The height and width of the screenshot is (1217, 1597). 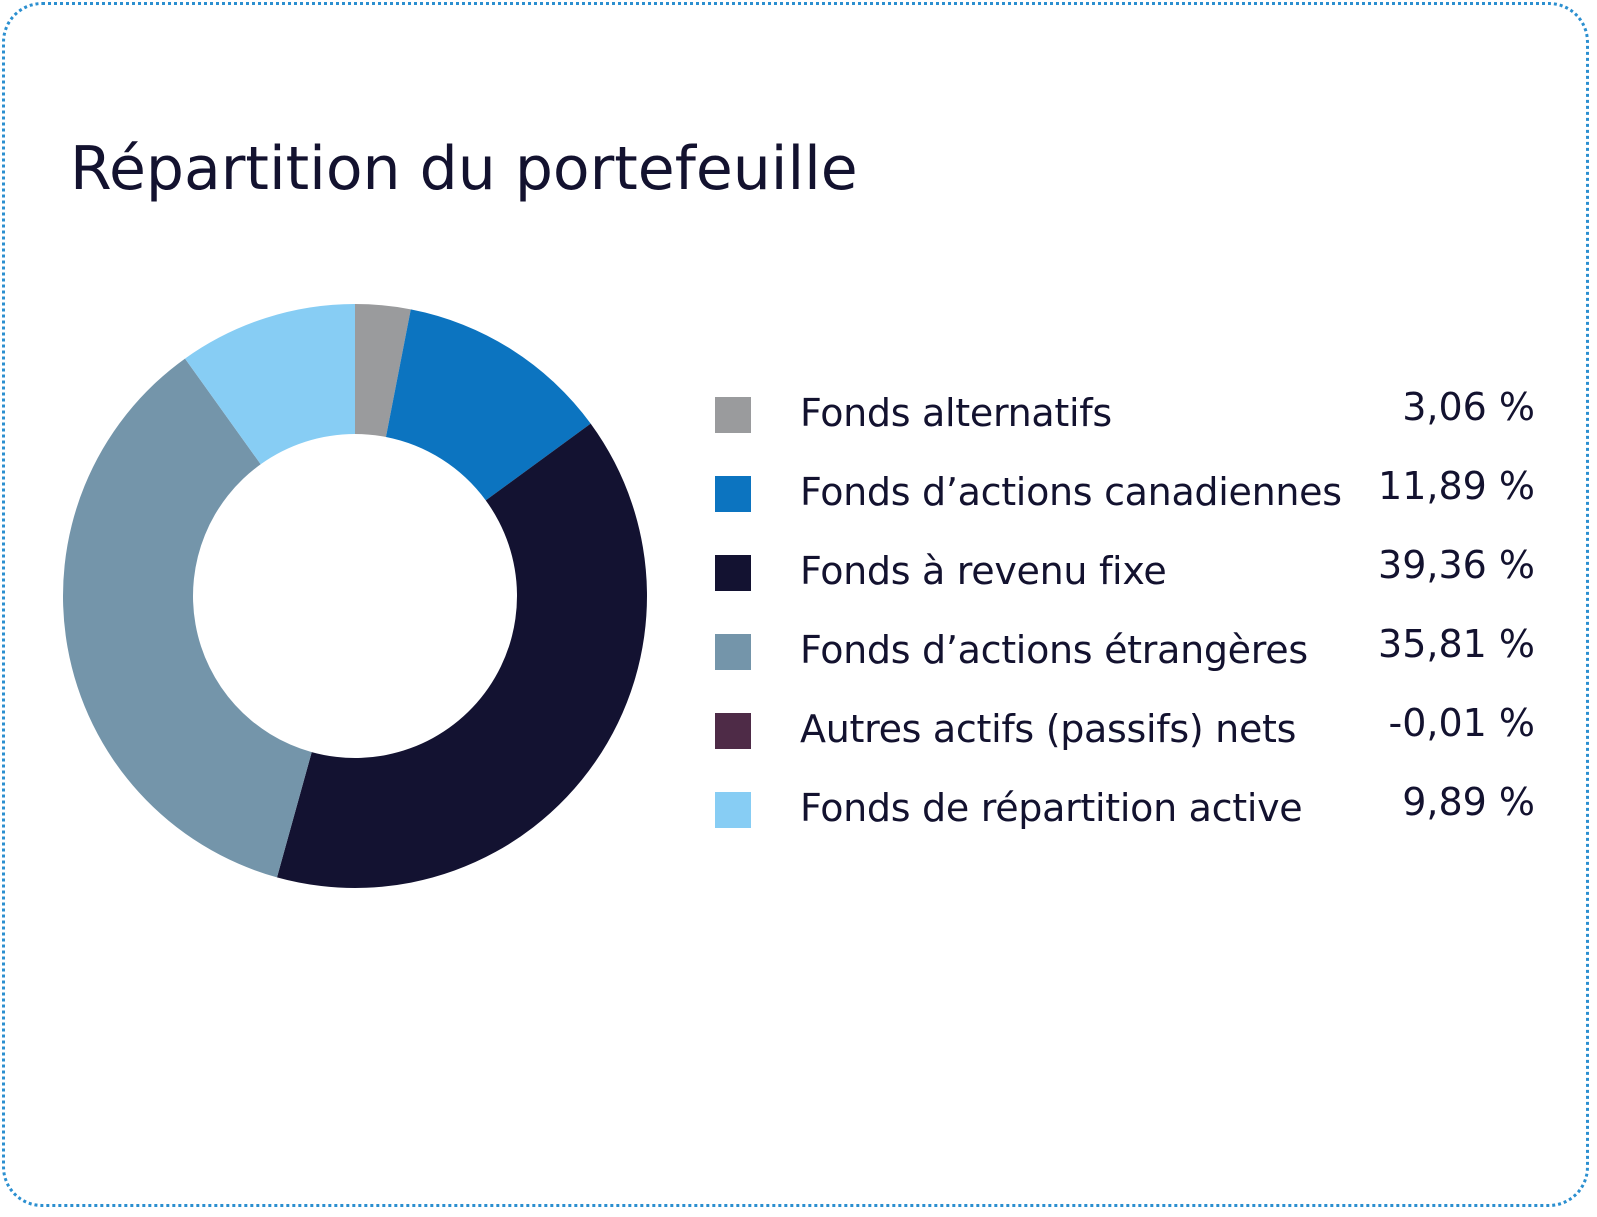 I want to click on legend-label: Autres actifs (passifs) nets, so click(x=1048, y=729).